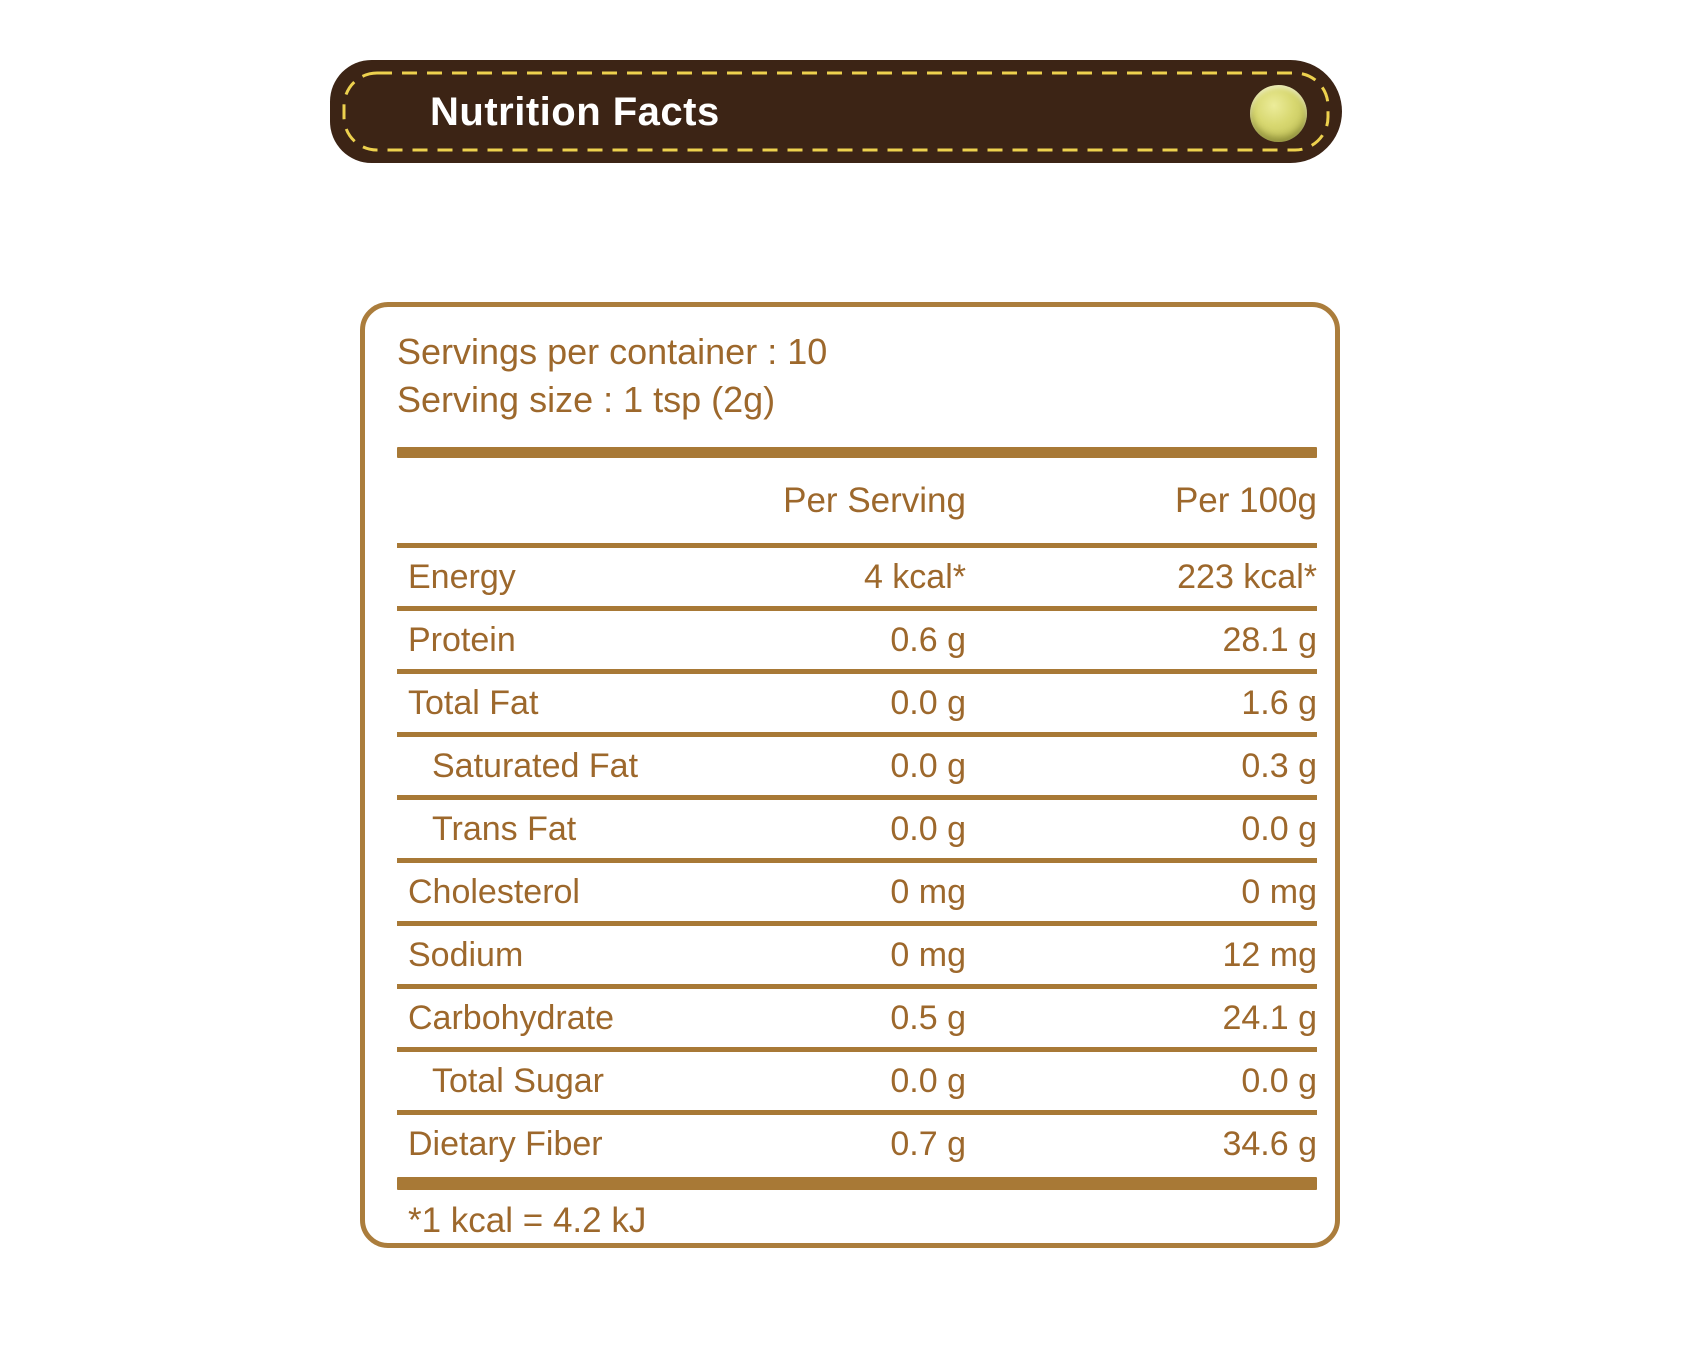 The height and width of the screenshot is (1354, 1700). I want to click on row-per-100g-value: 24.1 g, so click(1269, 1017).